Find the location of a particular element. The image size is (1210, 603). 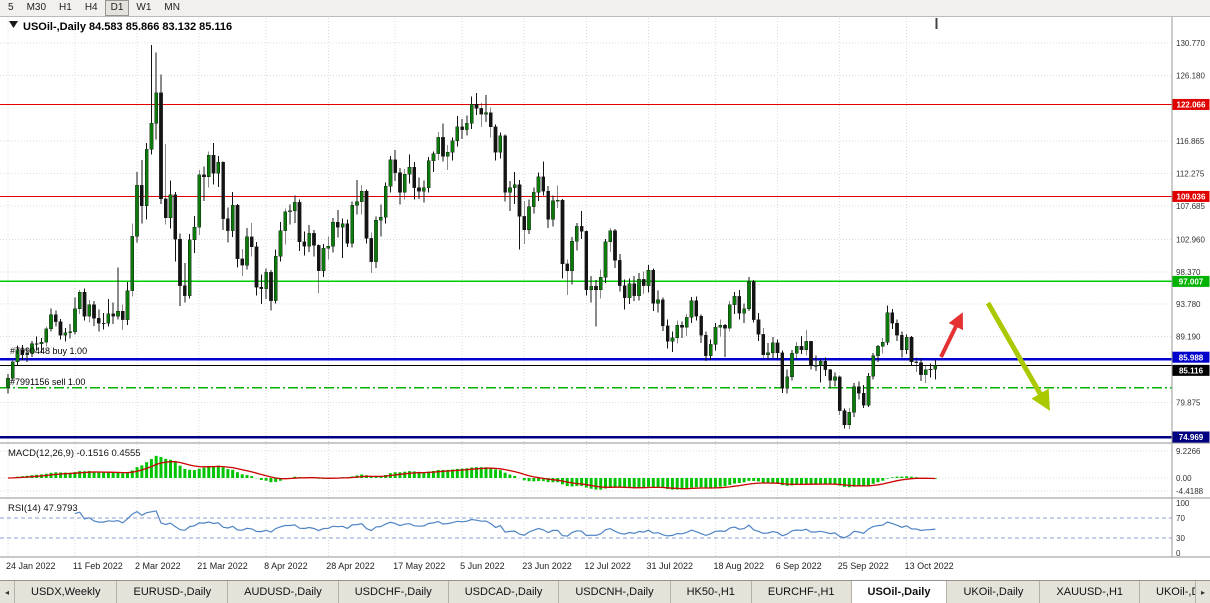

date-axis-label: 11 Feb 2022 is located at coordinates (98, 566).